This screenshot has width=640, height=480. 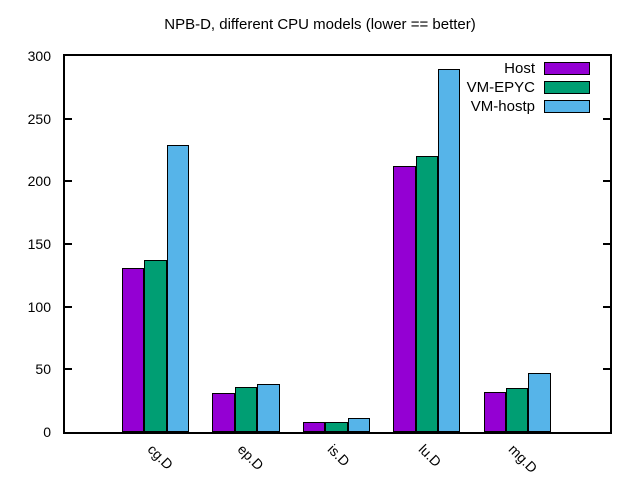 What do you see at coordinates (160, 457) in the screenshot?
I see `x-tick-label-cg-d: cg.D` at bounding box center [160, 457].